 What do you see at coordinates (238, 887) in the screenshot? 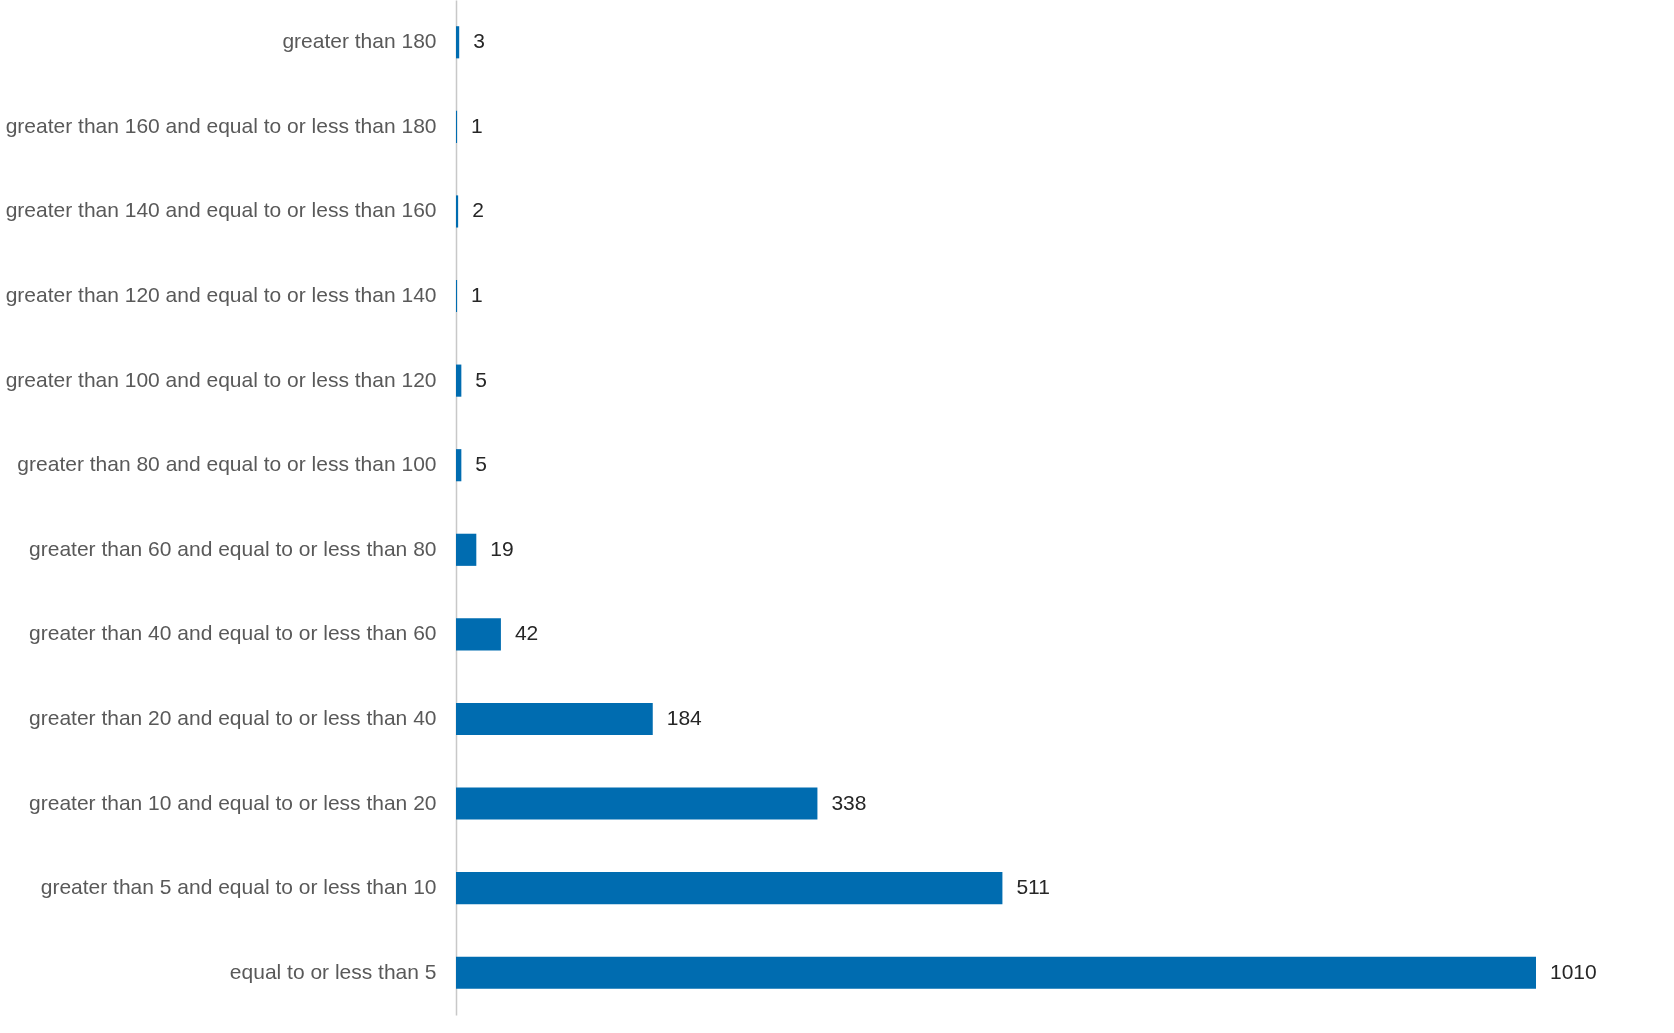
I see `y-tick-label: greater than 5 and equal to or less than 10` at bounding box center [238, 887].